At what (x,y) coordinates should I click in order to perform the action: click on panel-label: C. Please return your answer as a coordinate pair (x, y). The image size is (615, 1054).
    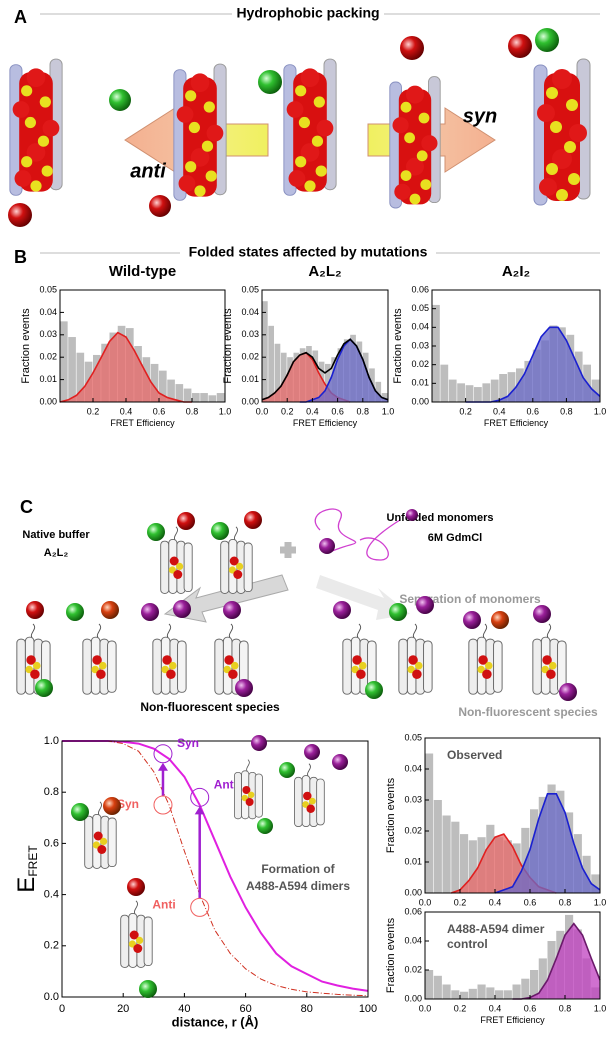
    Looking at the image, I should click on (26, 507).